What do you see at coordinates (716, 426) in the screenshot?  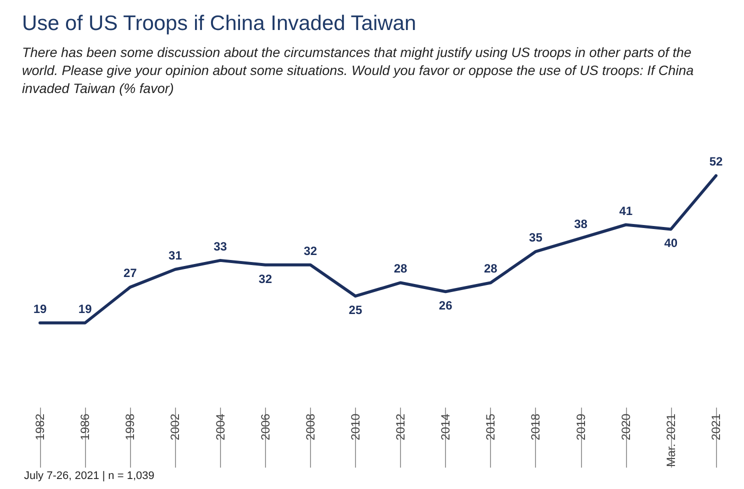 I see `x-tick-label: 2021` at bounding box center [716, 426].